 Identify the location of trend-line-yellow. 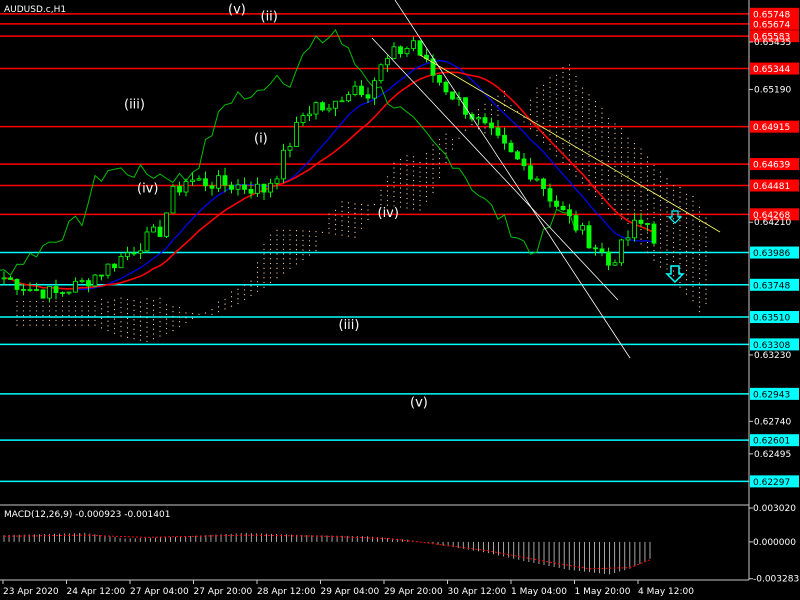
(570, 143).